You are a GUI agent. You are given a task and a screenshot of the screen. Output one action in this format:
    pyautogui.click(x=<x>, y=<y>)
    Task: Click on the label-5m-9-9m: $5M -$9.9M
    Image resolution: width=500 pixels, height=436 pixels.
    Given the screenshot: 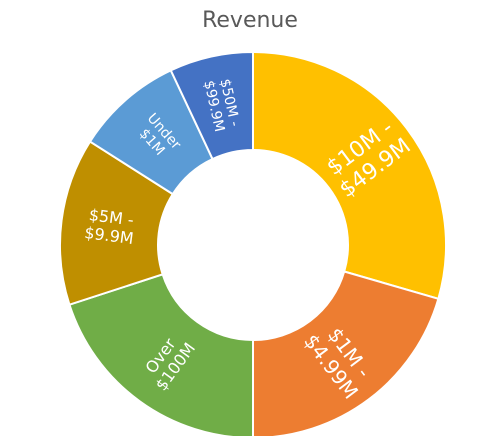 What is the action you would take?
    pyautogui.click(x=110, y=225)
    